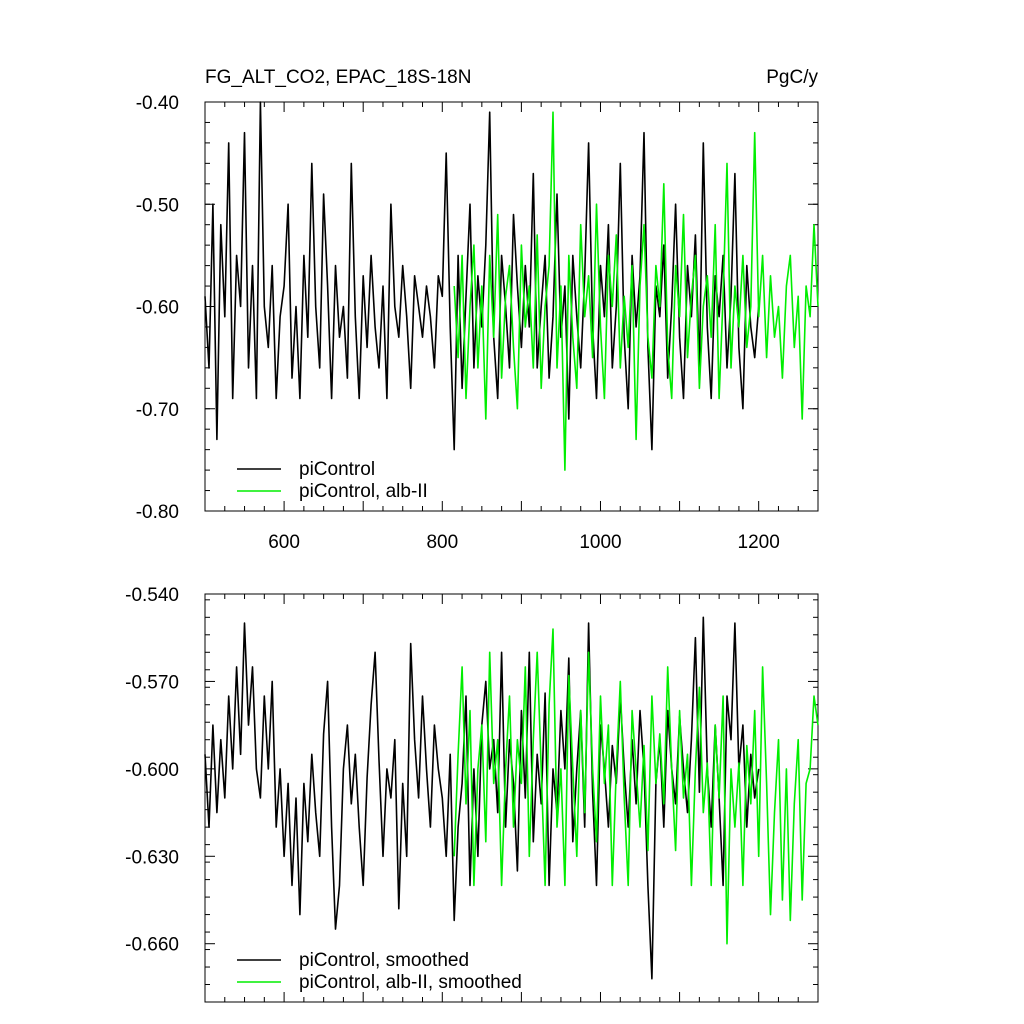  Describe the element at coordinates (338, 77) in the screenshot. I see `chart-title: FG_ALT_CO2, EPAC_18S-18N` at that location.